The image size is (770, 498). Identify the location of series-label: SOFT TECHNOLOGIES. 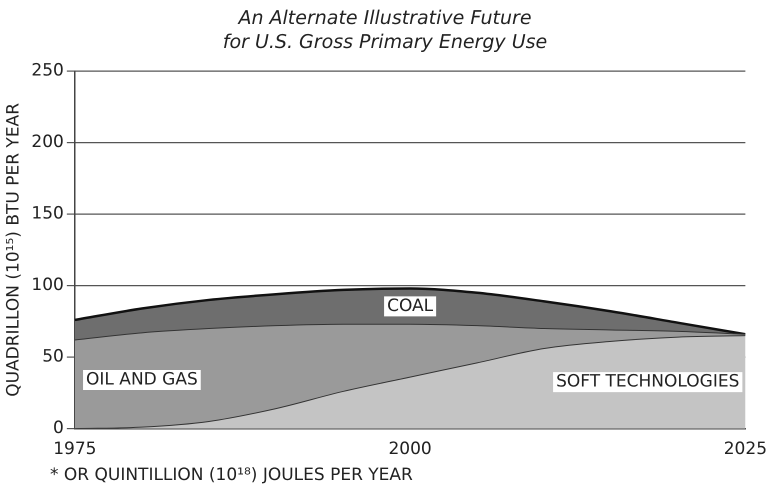
(648, 382).